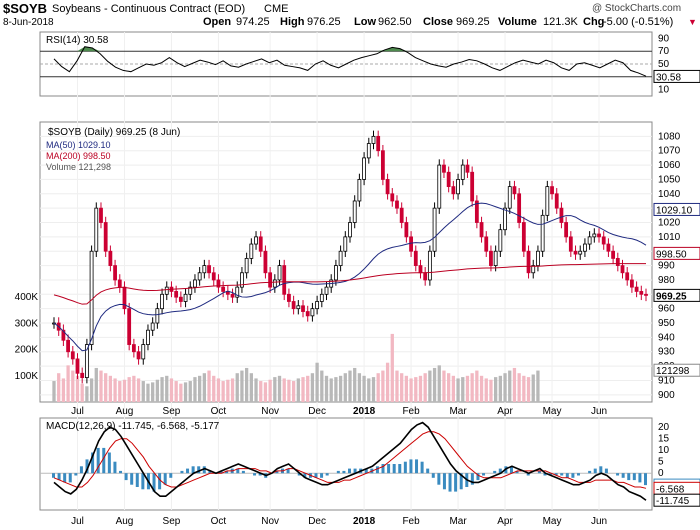  What do you see at coordinates (666, 337) in the screenshot?
I see `price-tick-label: 940` at bounding box center [666, 337].